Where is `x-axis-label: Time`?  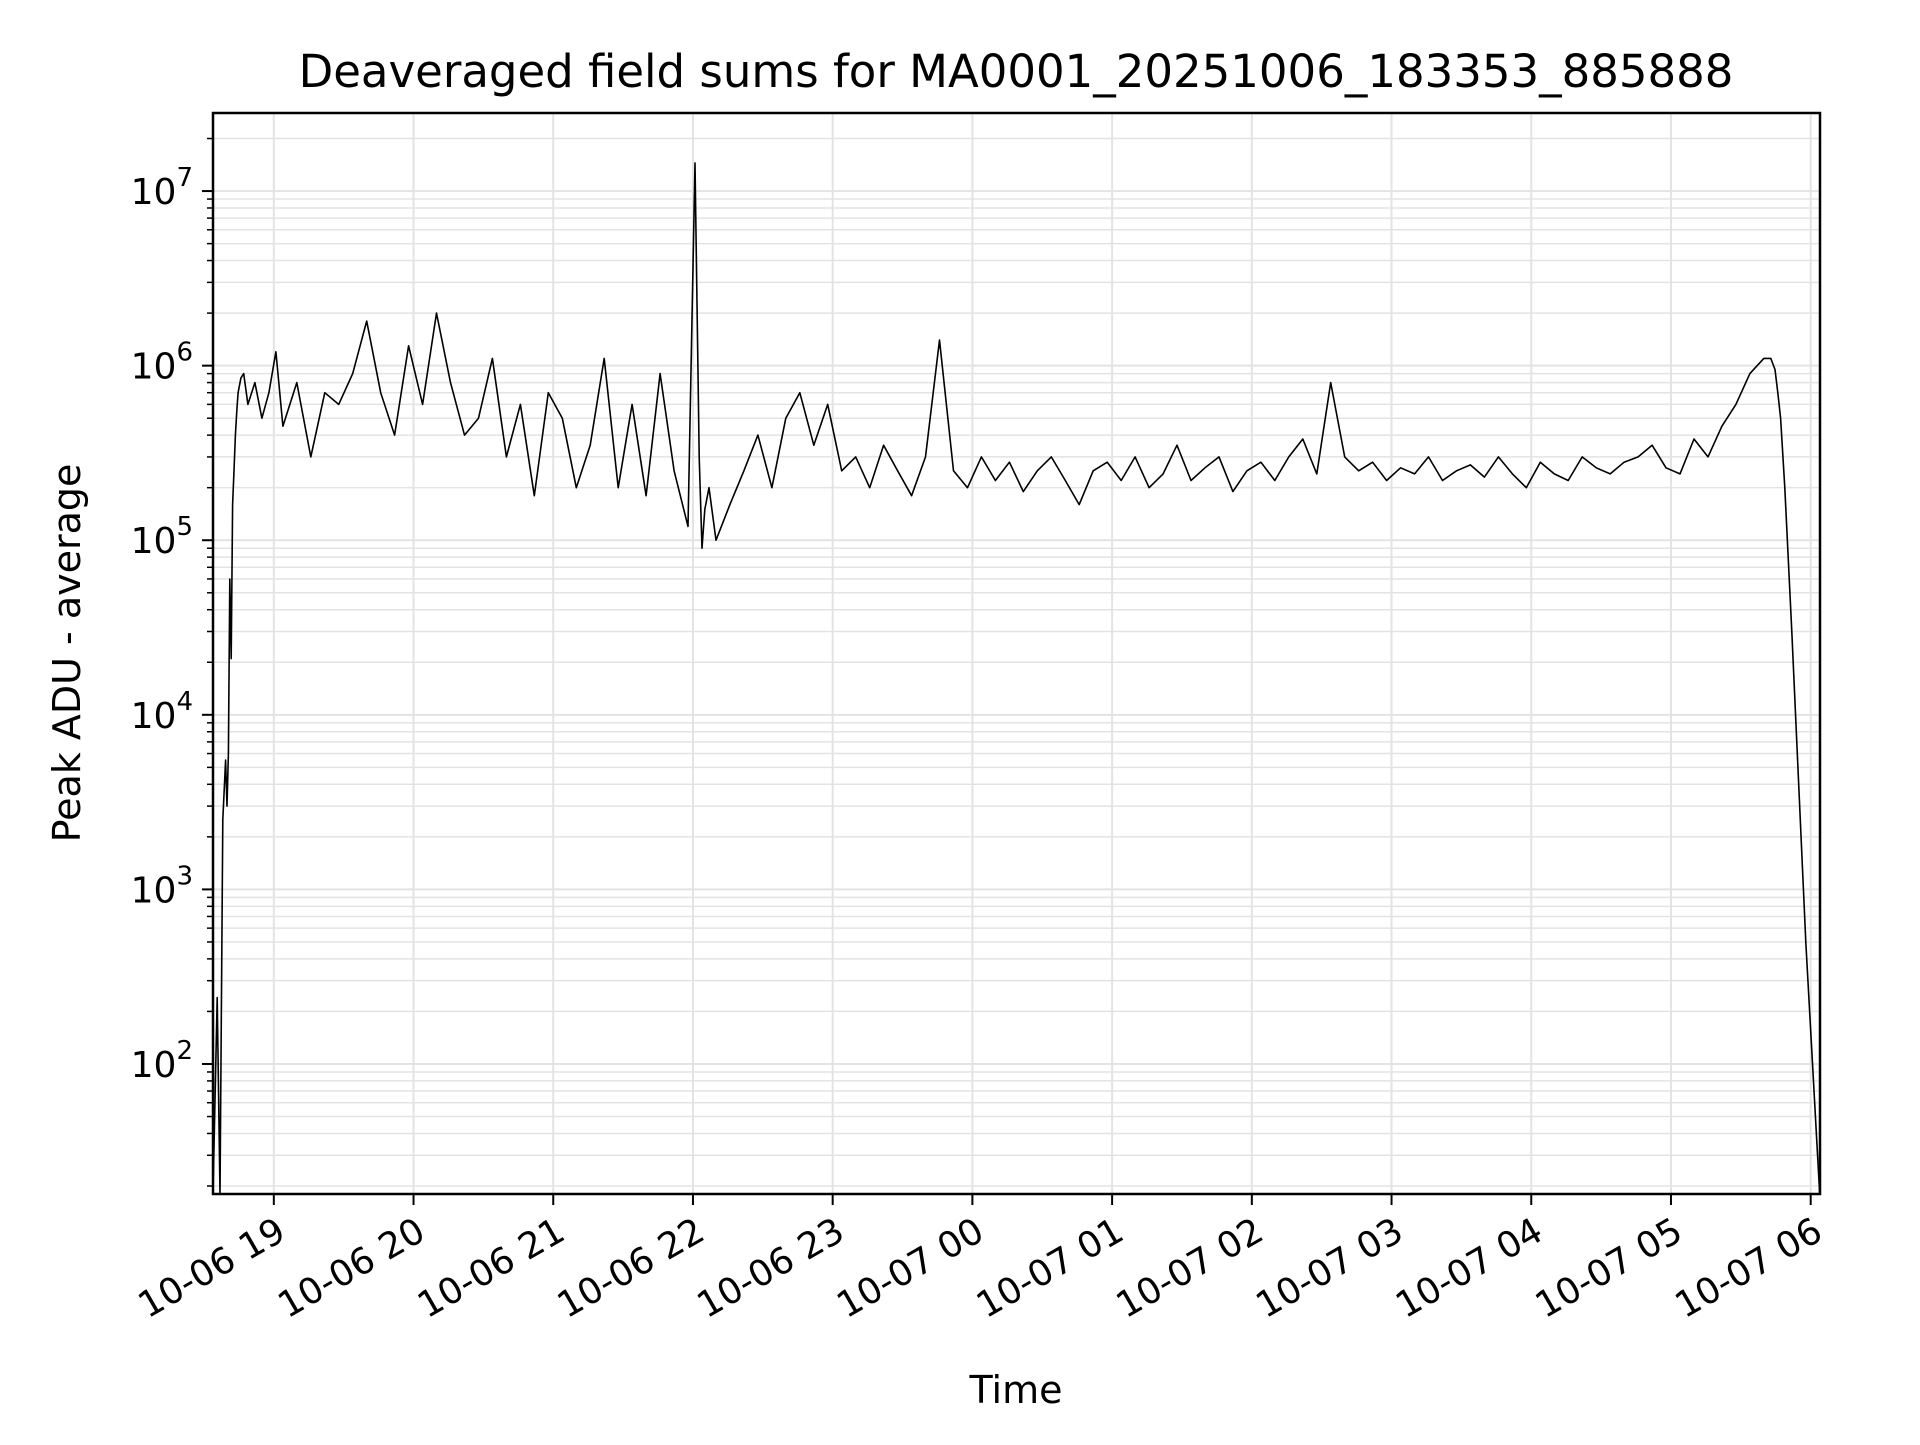 x-axis-label: Time is located at coordinates (1016, 1390).